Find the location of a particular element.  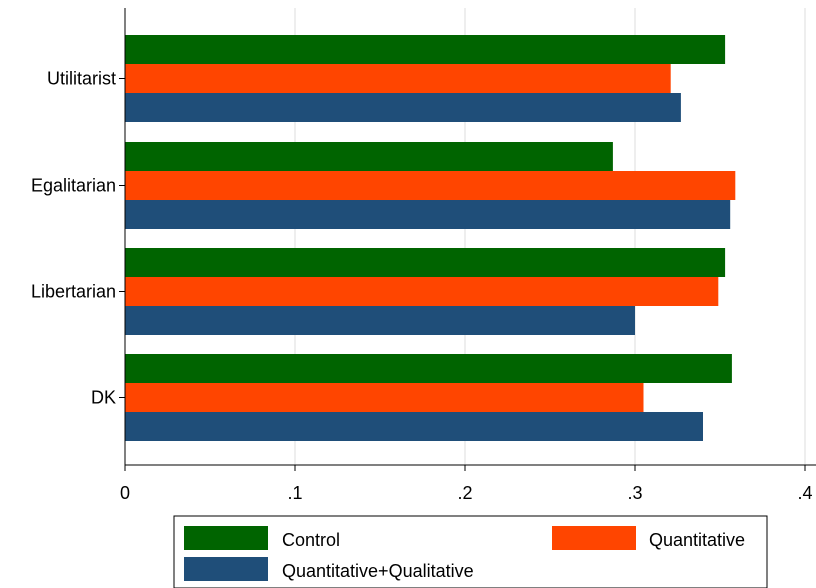

x-axis-ticks: 0 .1 .2 .3 .4 is located at coordinates (466, 484).